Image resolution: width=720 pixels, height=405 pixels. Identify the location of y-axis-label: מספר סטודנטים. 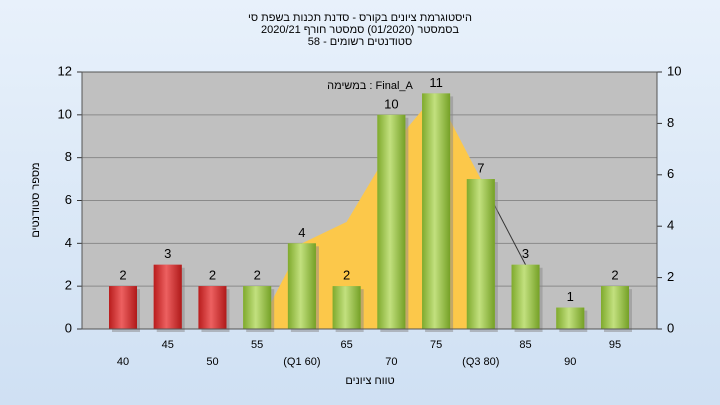
(36, 199).